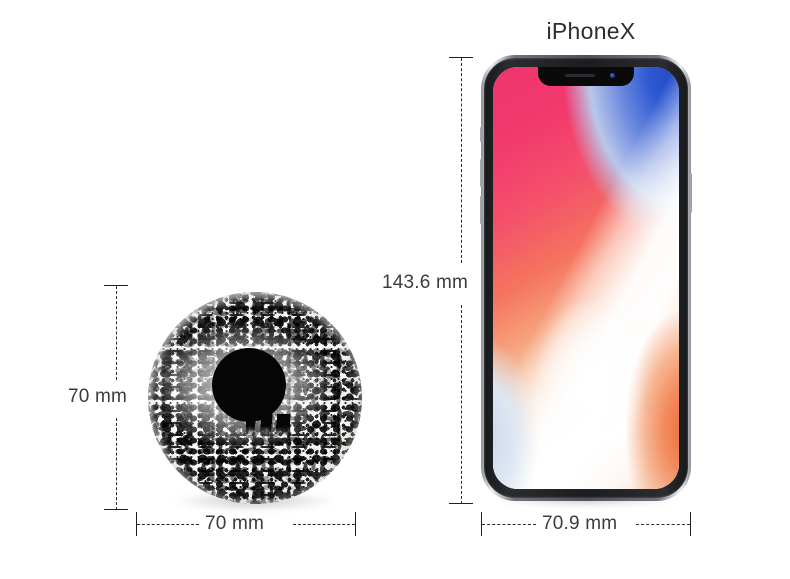  Describe the element at coordinates (116, 333) in the screenshot. I see `disc-height-line-upper` at that location.